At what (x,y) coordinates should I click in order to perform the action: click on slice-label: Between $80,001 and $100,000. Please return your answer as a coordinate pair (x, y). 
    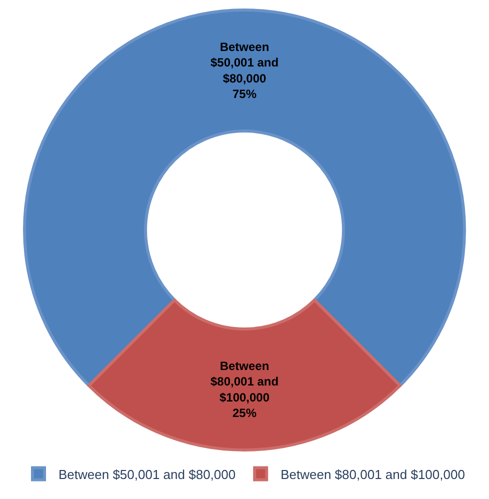
    Looking at the image, I should click on (244, 381).